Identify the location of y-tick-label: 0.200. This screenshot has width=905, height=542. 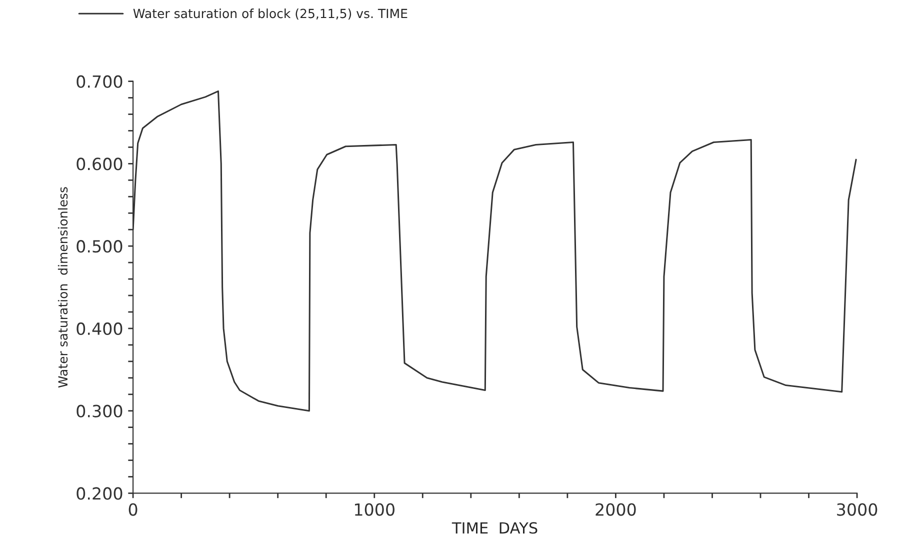
(99, 493).